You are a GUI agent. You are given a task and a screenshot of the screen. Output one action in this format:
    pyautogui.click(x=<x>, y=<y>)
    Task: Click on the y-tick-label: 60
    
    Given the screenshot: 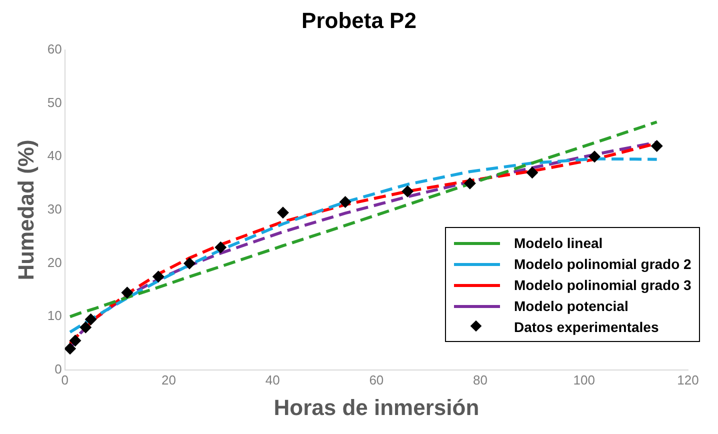 What is the action you would take?
    pyautogui.click(x=54, y=49)
    